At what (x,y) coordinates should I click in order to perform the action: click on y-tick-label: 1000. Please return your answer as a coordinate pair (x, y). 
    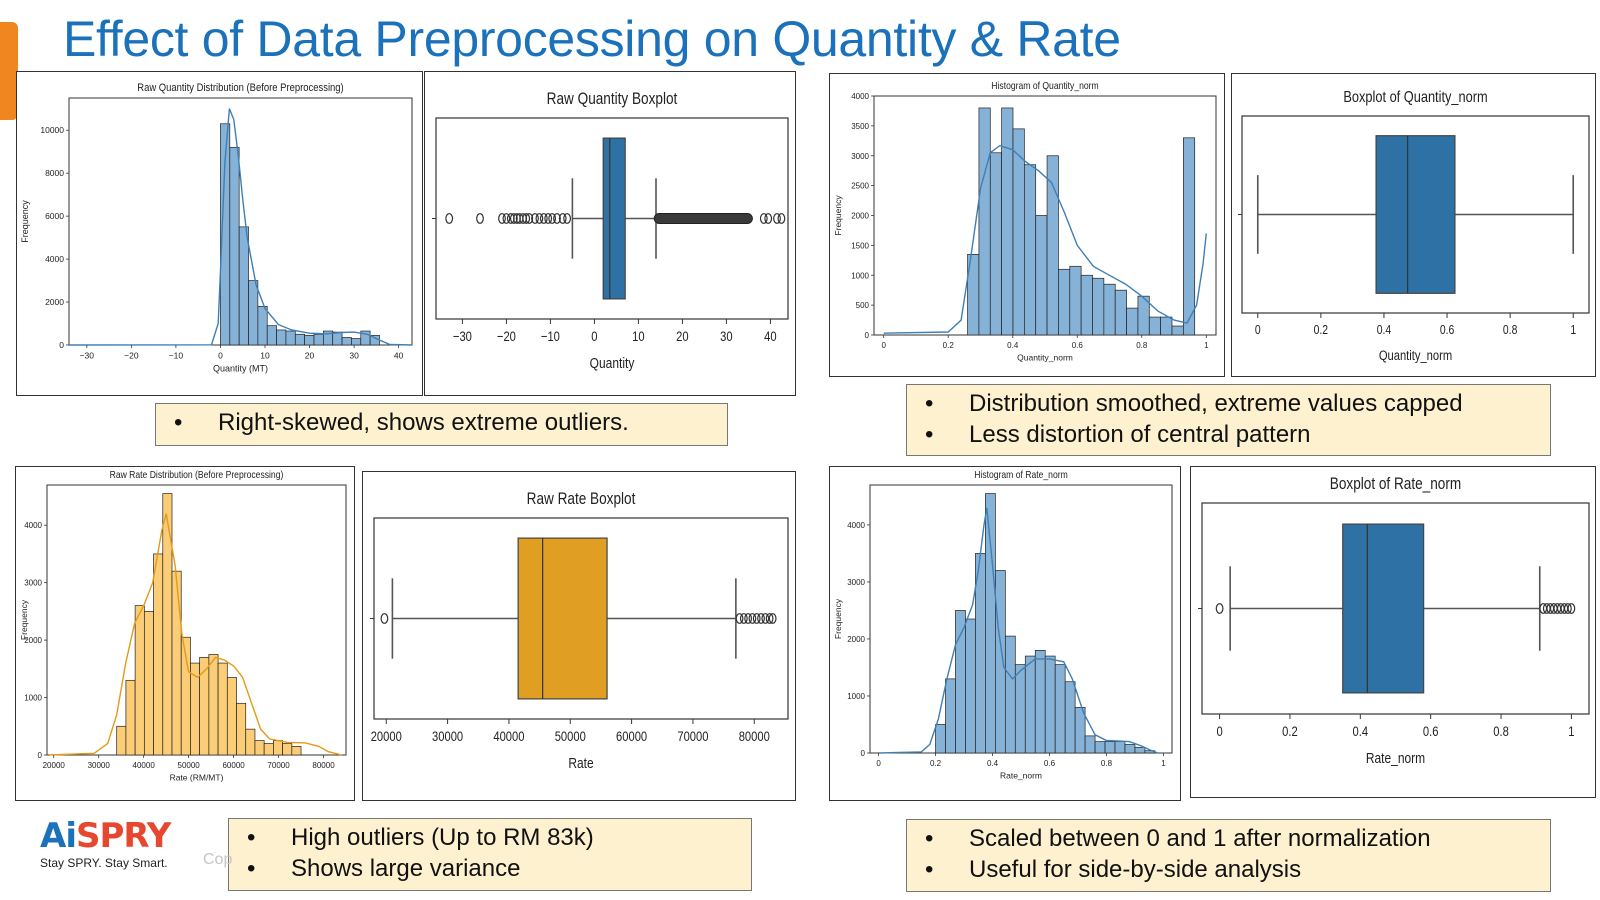
    Looking at the image, I should click on (856, 696).